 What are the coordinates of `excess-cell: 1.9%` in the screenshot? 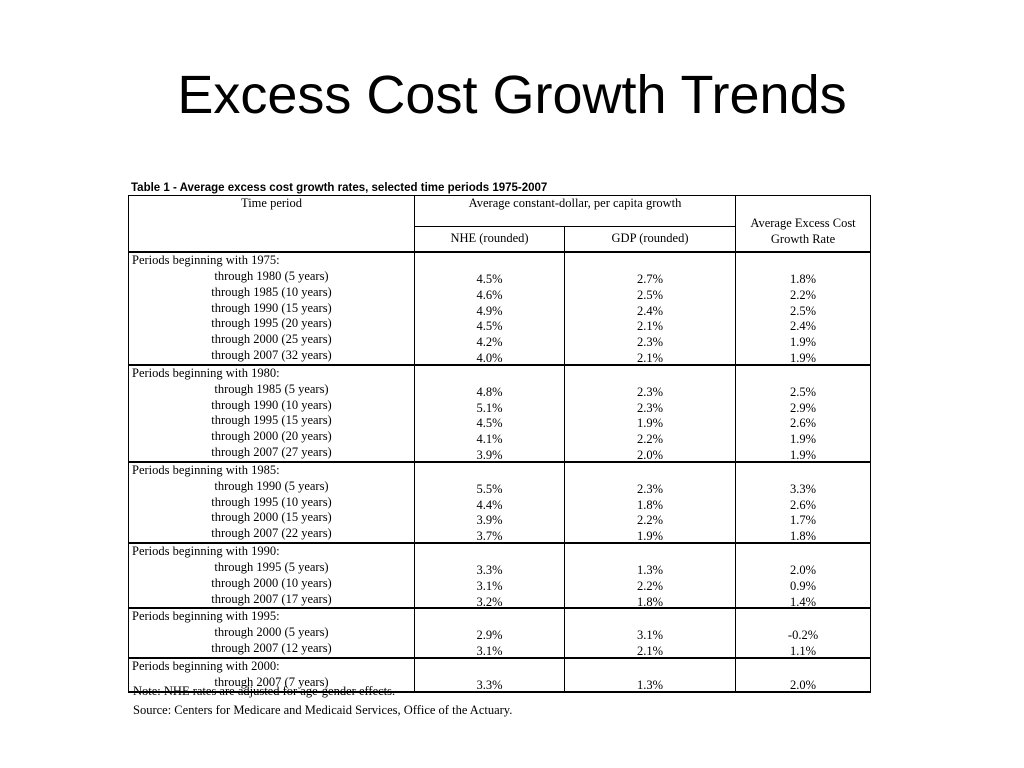 It's located at (803, 340).